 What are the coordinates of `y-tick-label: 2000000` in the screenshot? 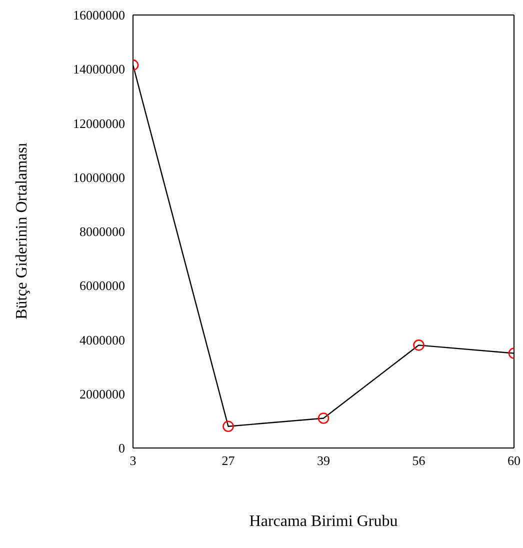 It's located at (102, 394).